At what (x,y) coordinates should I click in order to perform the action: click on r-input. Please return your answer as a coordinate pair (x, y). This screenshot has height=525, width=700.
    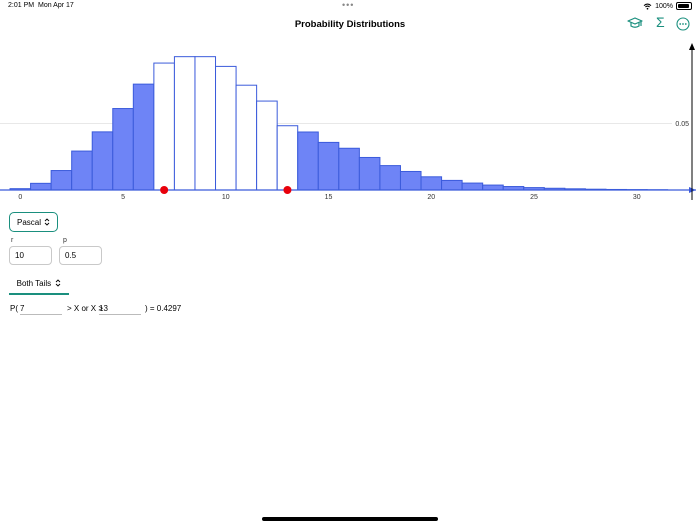
    Looking at the image, I should click on (30, 255).